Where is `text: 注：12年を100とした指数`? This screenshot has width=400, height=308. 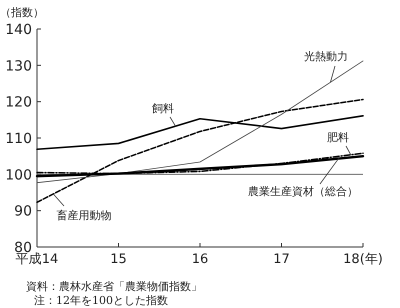 text: 注：12年を100とした指数 is located at coordinates (101, 300).